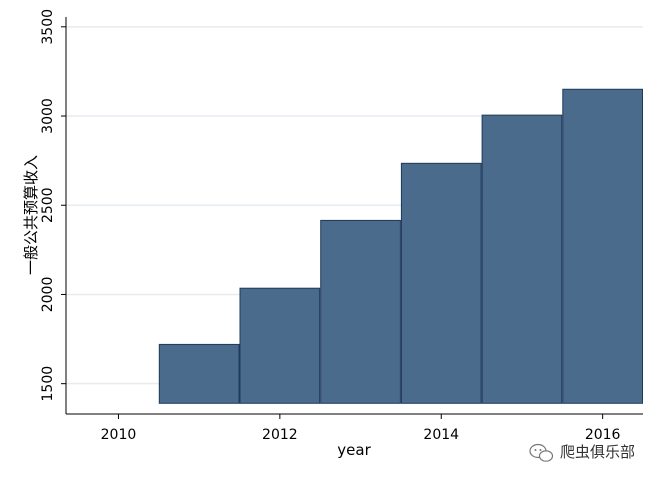 The width and height of the screenshot is (659, 479). I want to click on x-tick-label: 2016, so click(603, 435).